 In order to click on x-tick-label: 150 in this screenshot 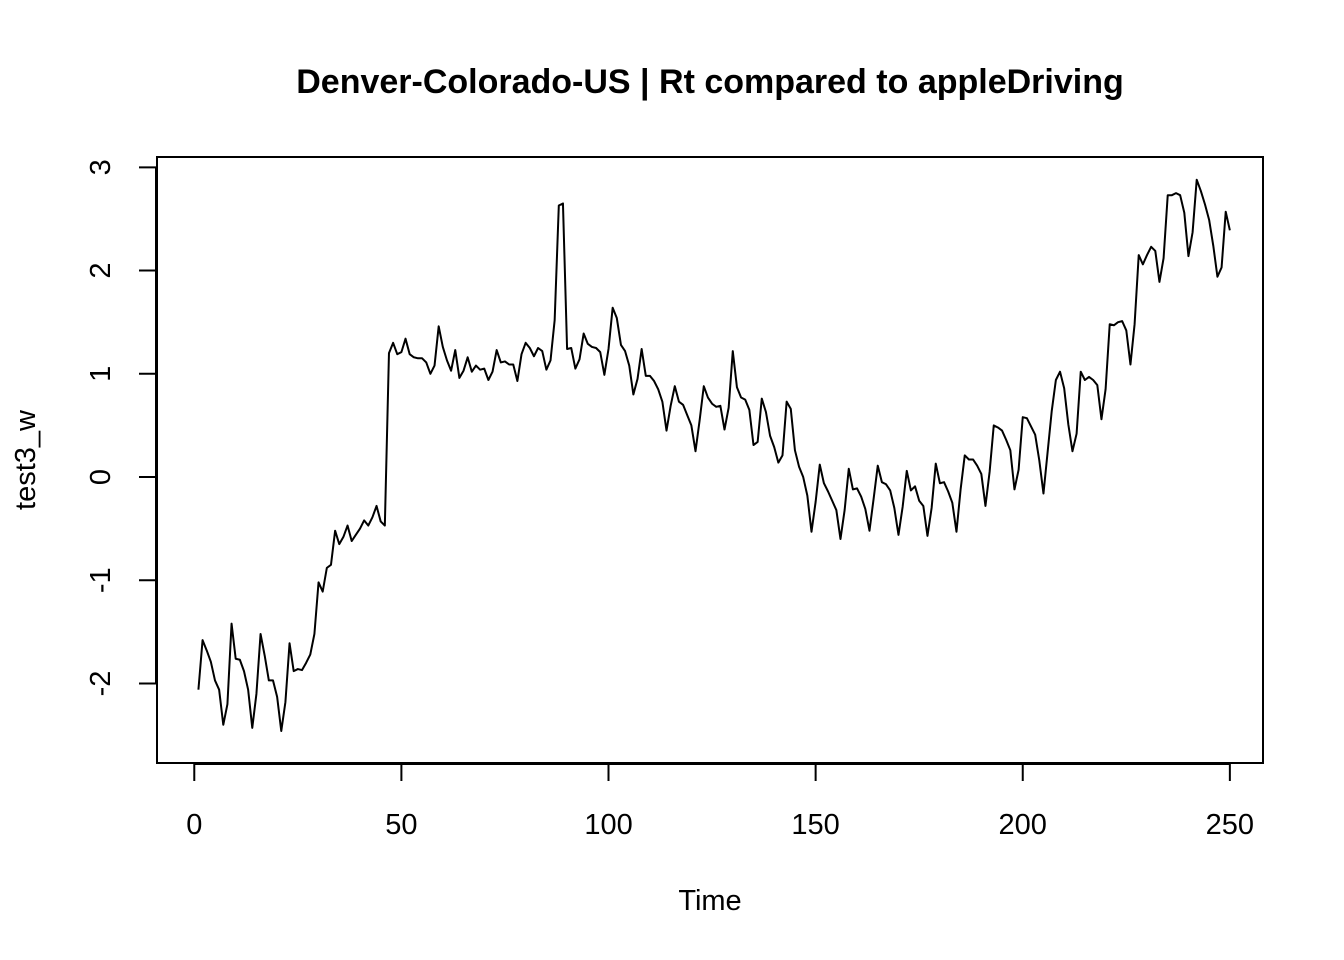, I will do `click(815, 825)`.